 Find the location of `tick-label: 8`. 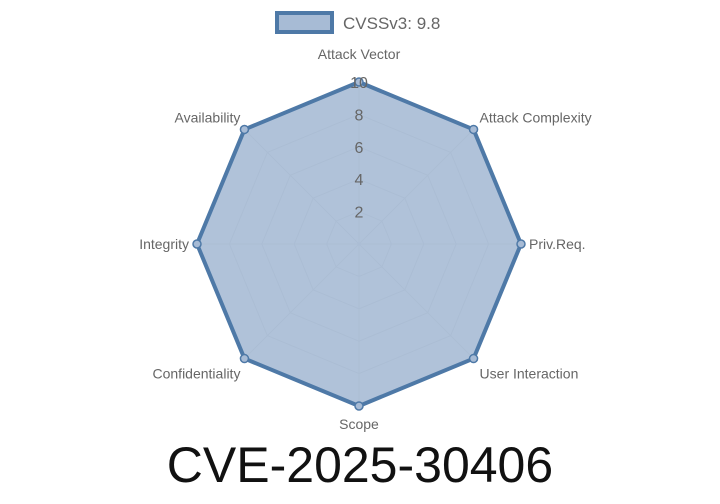

tick-label: 8 is located at coordinates (359, 115).